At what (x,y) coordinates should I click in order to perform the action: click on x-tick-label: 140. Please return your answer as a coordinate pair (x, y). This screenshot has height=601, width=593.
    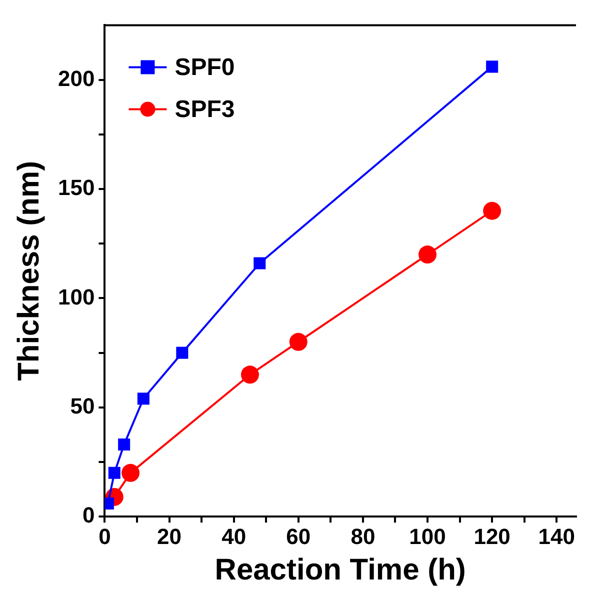
    Looking at the image, I should click on (556, 536).